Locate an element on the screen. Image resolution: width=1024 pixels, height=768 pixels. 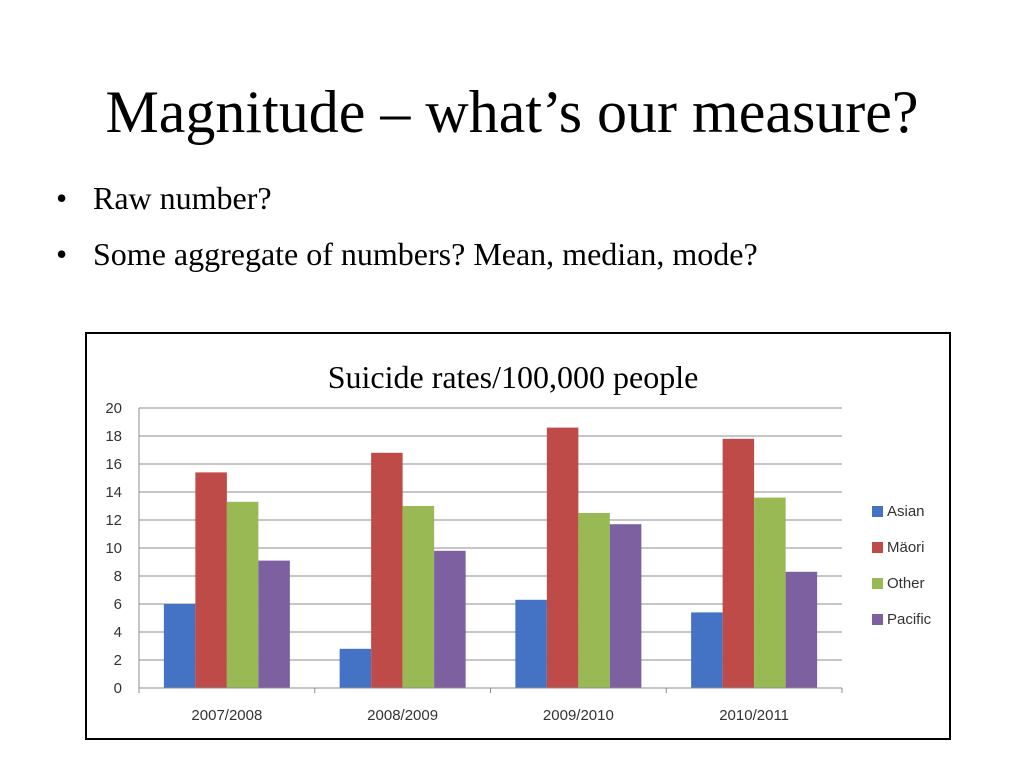
y-tick-label: 18 is located at coordinates (113, 436).